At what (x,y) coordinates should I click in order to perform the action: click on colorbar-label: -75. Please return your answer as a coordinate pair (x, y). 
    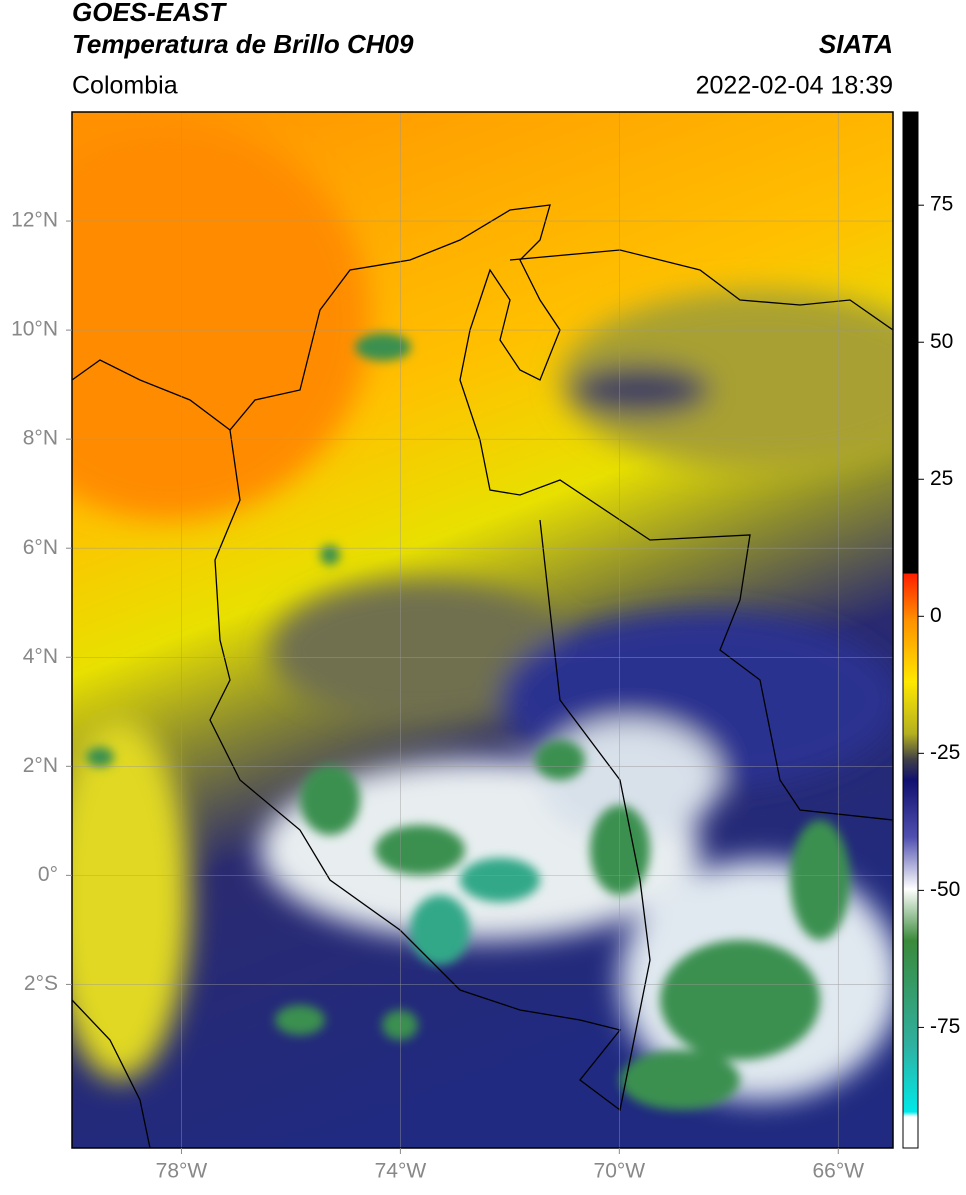
    Looking at the image, I should click on (945, 1026).